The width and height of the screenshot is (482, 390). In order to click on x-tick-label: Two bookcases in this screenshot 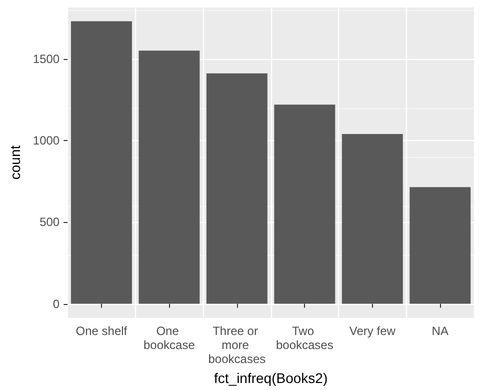, I will do `click(305, 338)`.